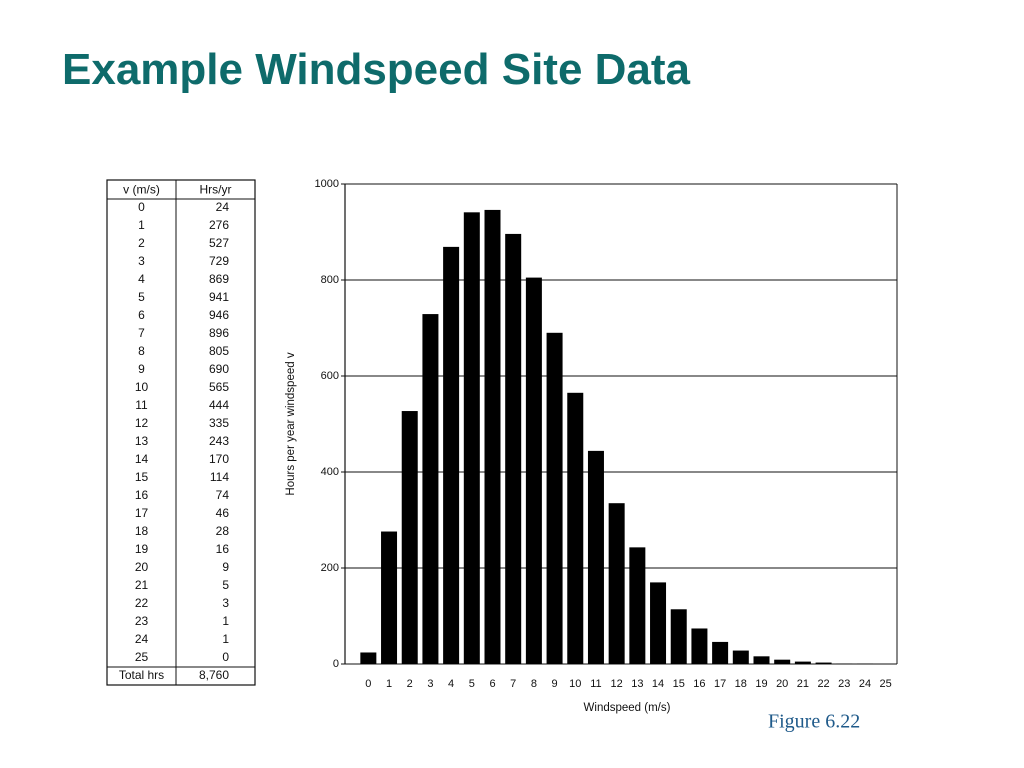  I want to click on x-tick-label: 12, so click(617, 684).